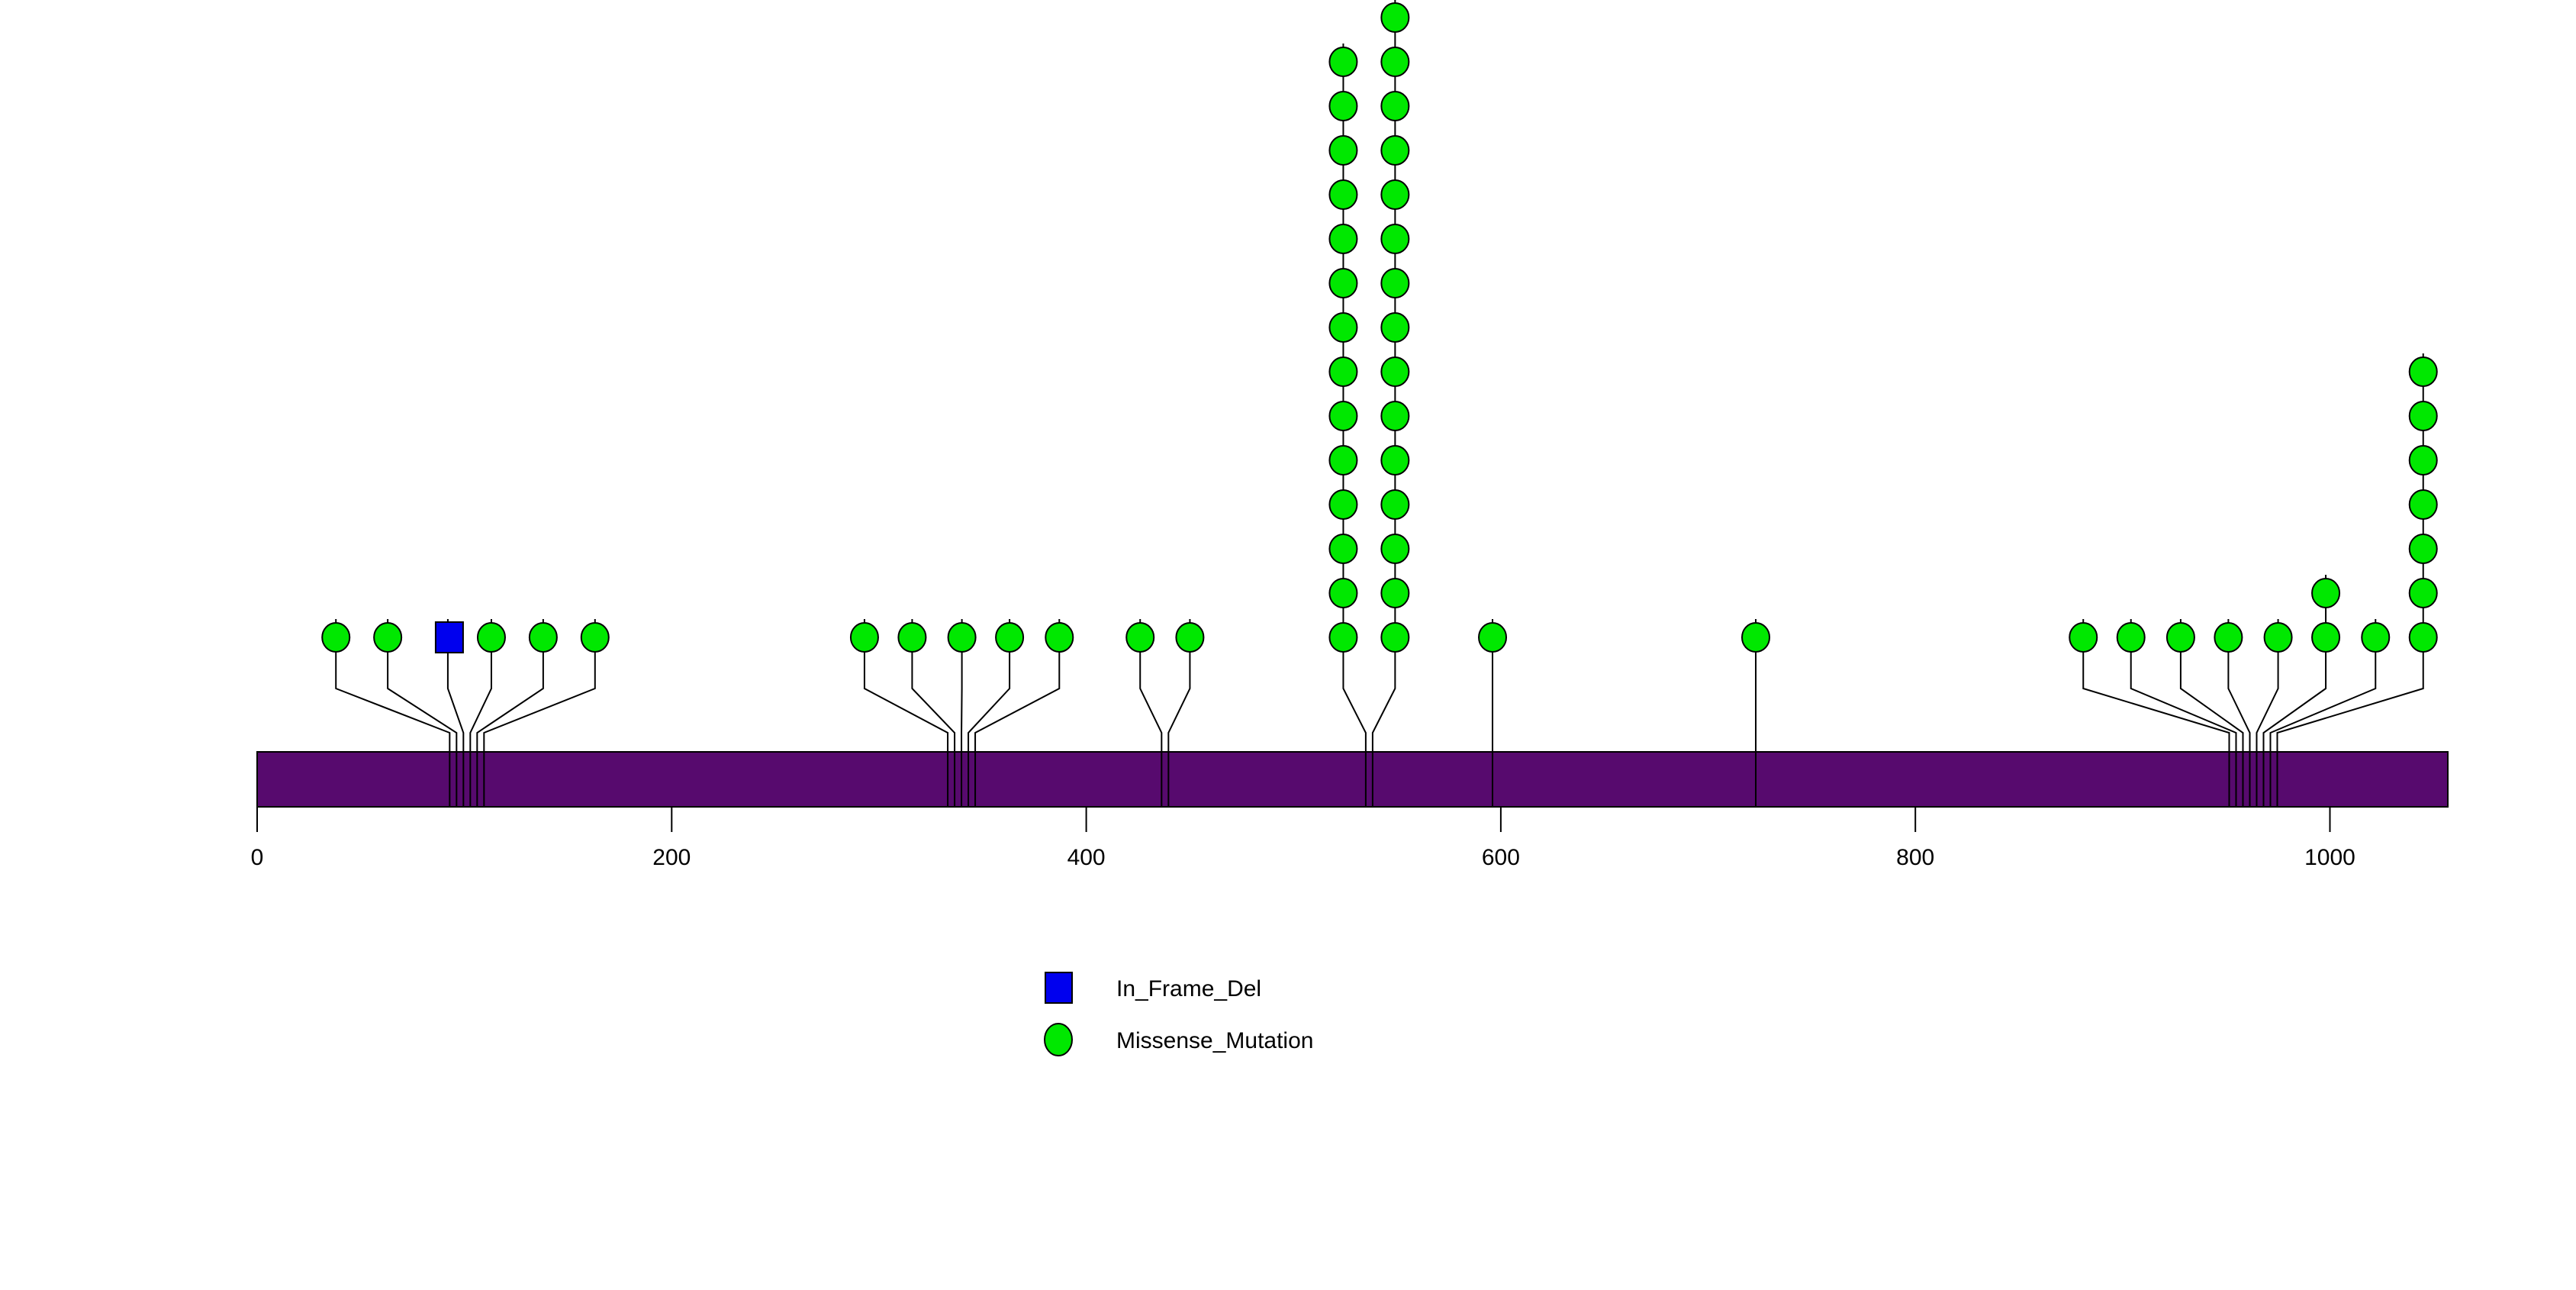 The height and width of the screenshot is (1290, 2576). Describe the element at coordinates (1350, 838) in the screenshot. I see `x-axis-layer: 0 200 400 600 800 1000` at that location.